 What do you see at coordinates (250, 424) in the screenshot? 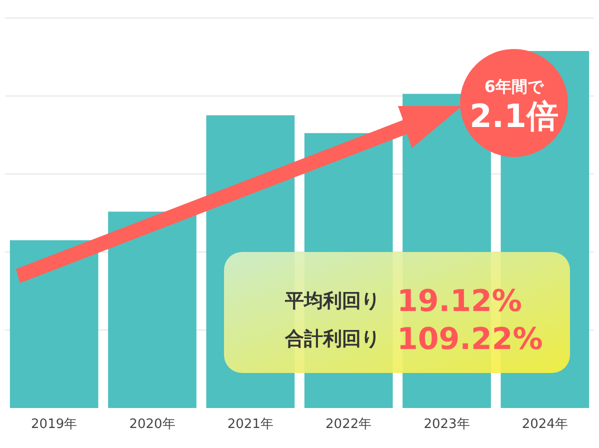
I see `x-tick-label: 2021年` at bounding box center [250, 424].